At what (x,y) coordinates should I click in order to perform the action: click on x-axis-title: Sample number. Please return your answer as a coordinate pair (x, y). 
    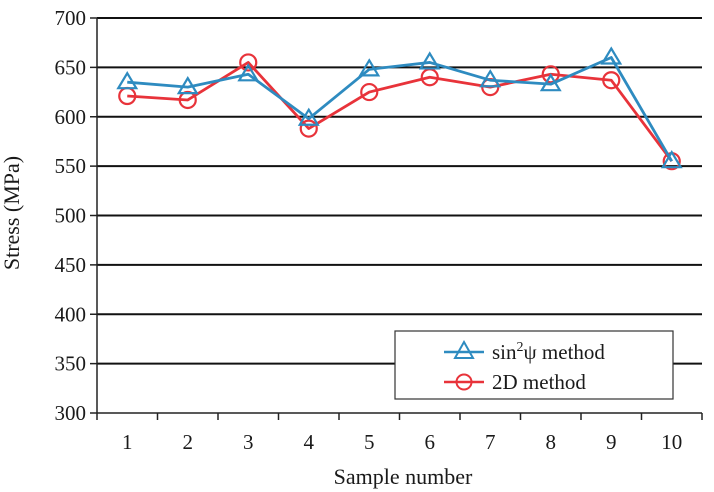
    Looking at the image, I should click on (403, 476).